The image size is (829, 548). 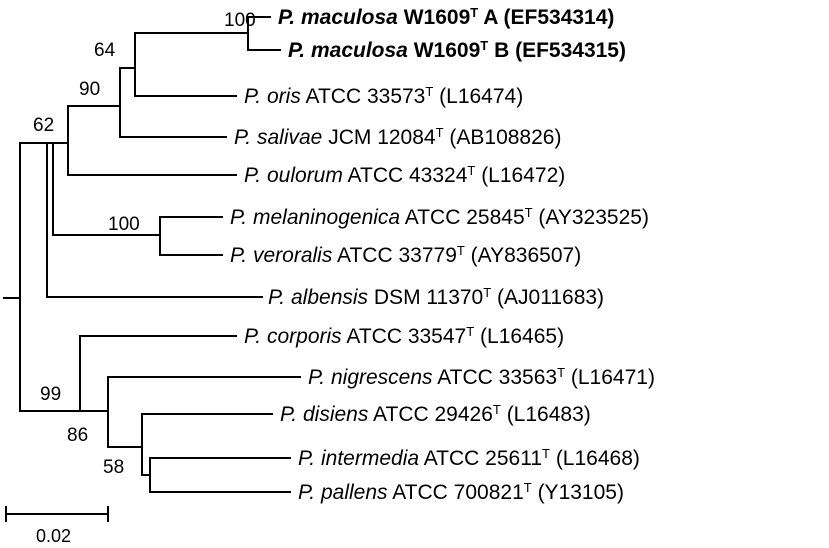 I want to click on taxon-label: P. veroralis ATCC 33779T (AY836507), so click(x=405, y=255).